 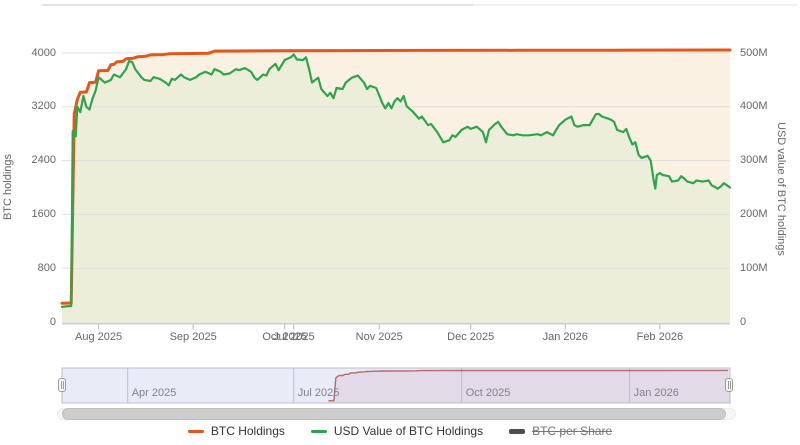 What do you see at coordinates (420, 5) in the screenshot?
I see `top-divider` at bounding box center [420, 5].